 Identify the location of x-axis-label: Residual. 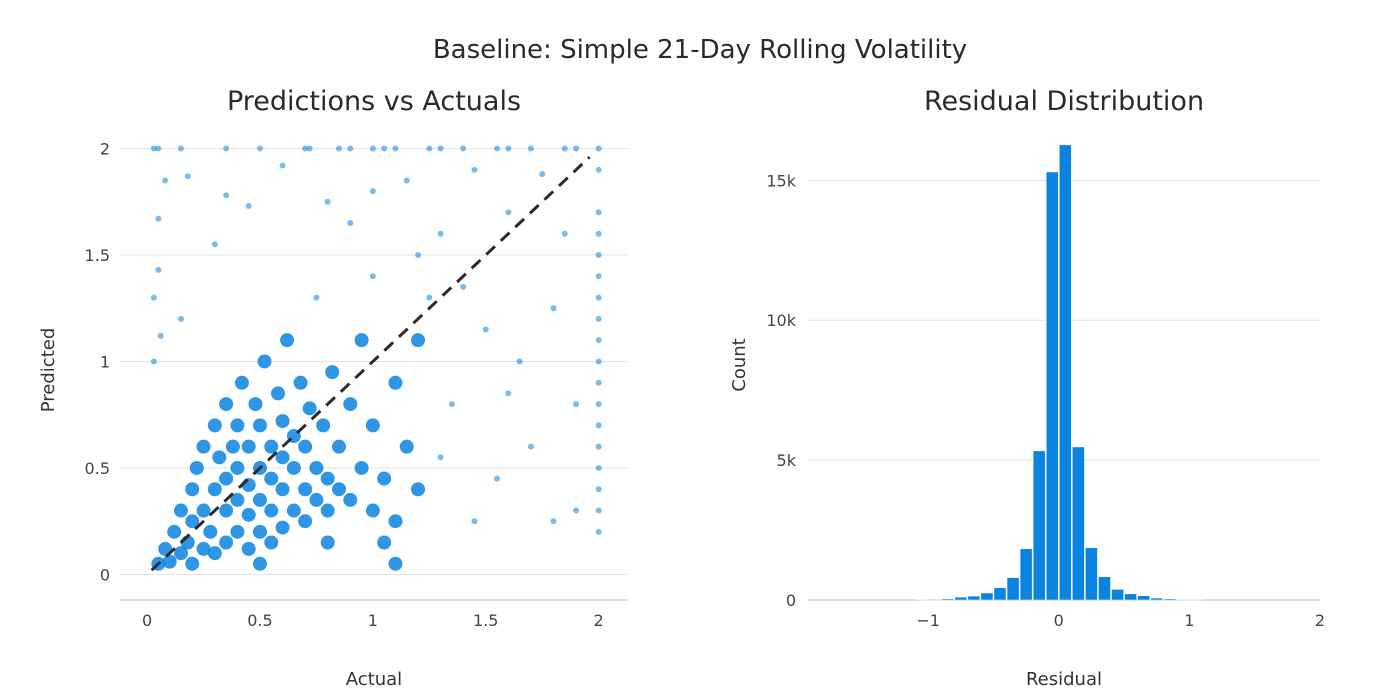
(1064, 679).